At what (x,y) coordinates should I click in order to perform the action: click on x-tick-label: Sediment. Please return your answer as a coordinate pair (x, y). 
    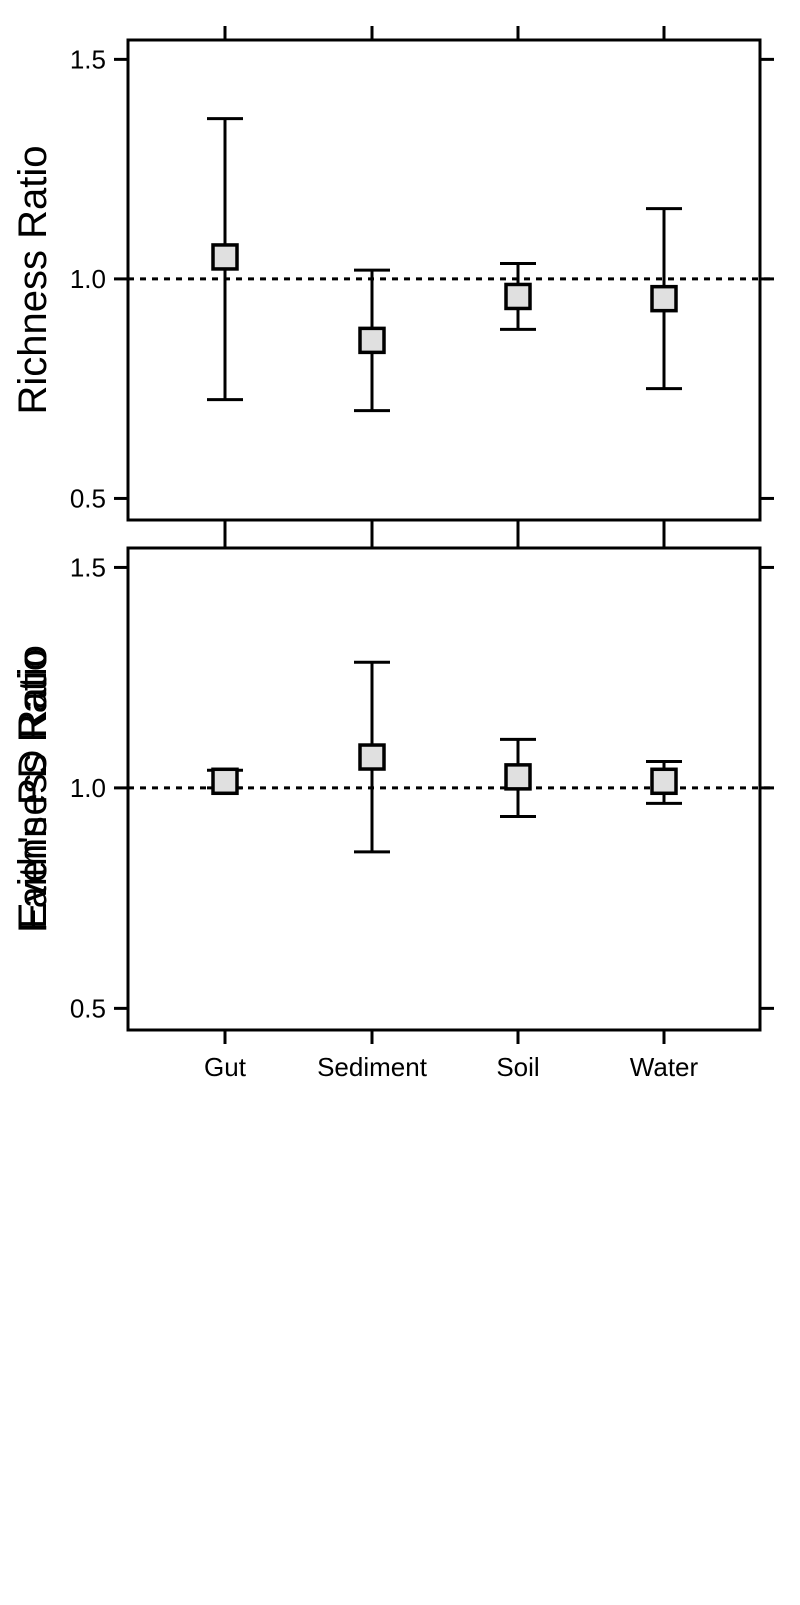
    Looking at the image, I should click on (372, 1067).